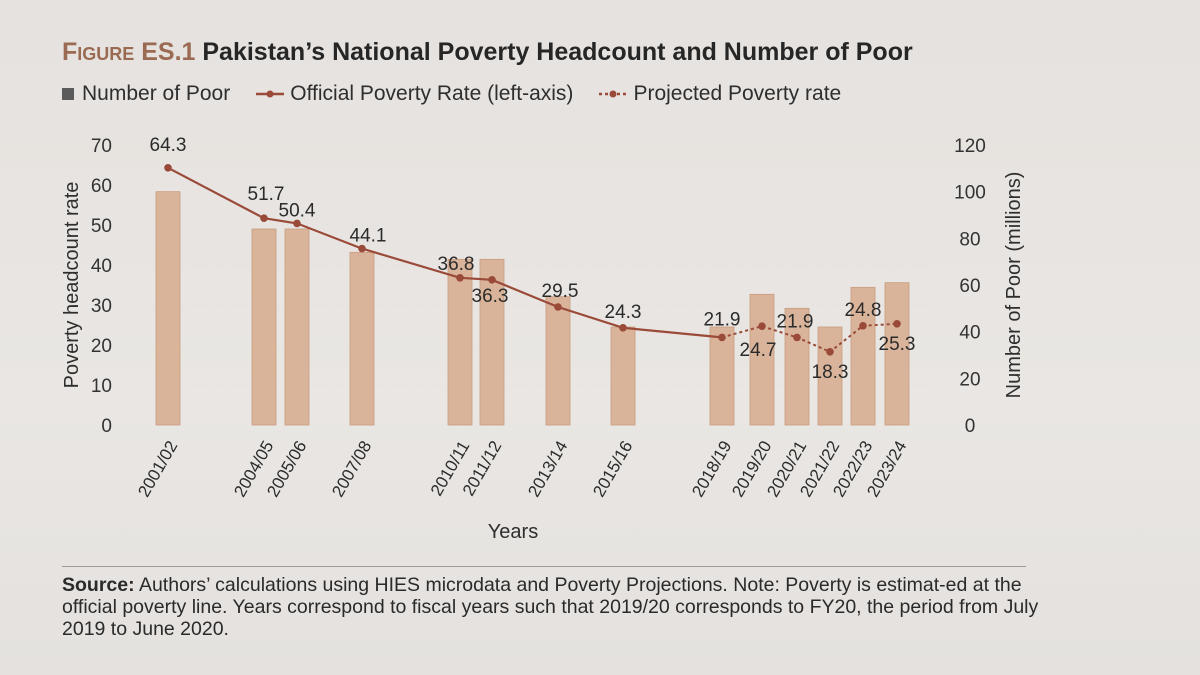  What do you see at coordinates (98, 585) in the screenshot?
I see `source-label: Source:` at bounding box center [98, 585].